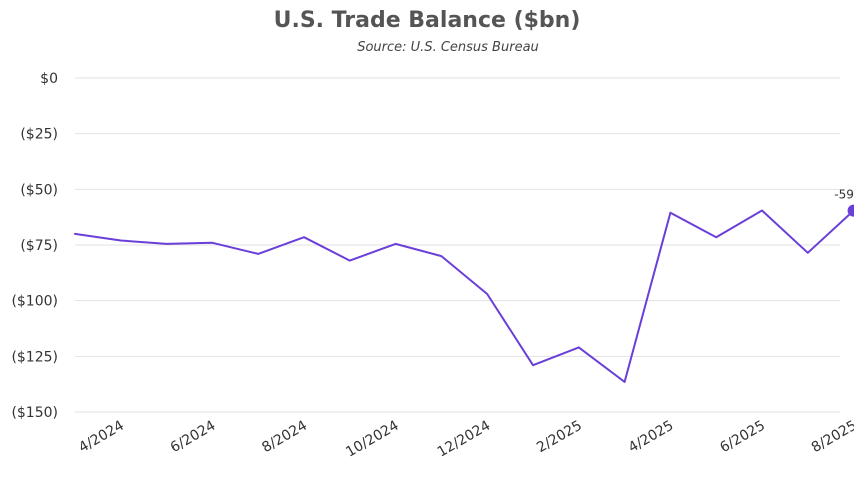 The width and height of the screenshot is (854, 487). I want to click on y-tick-label: ($150), so click(34, 413).